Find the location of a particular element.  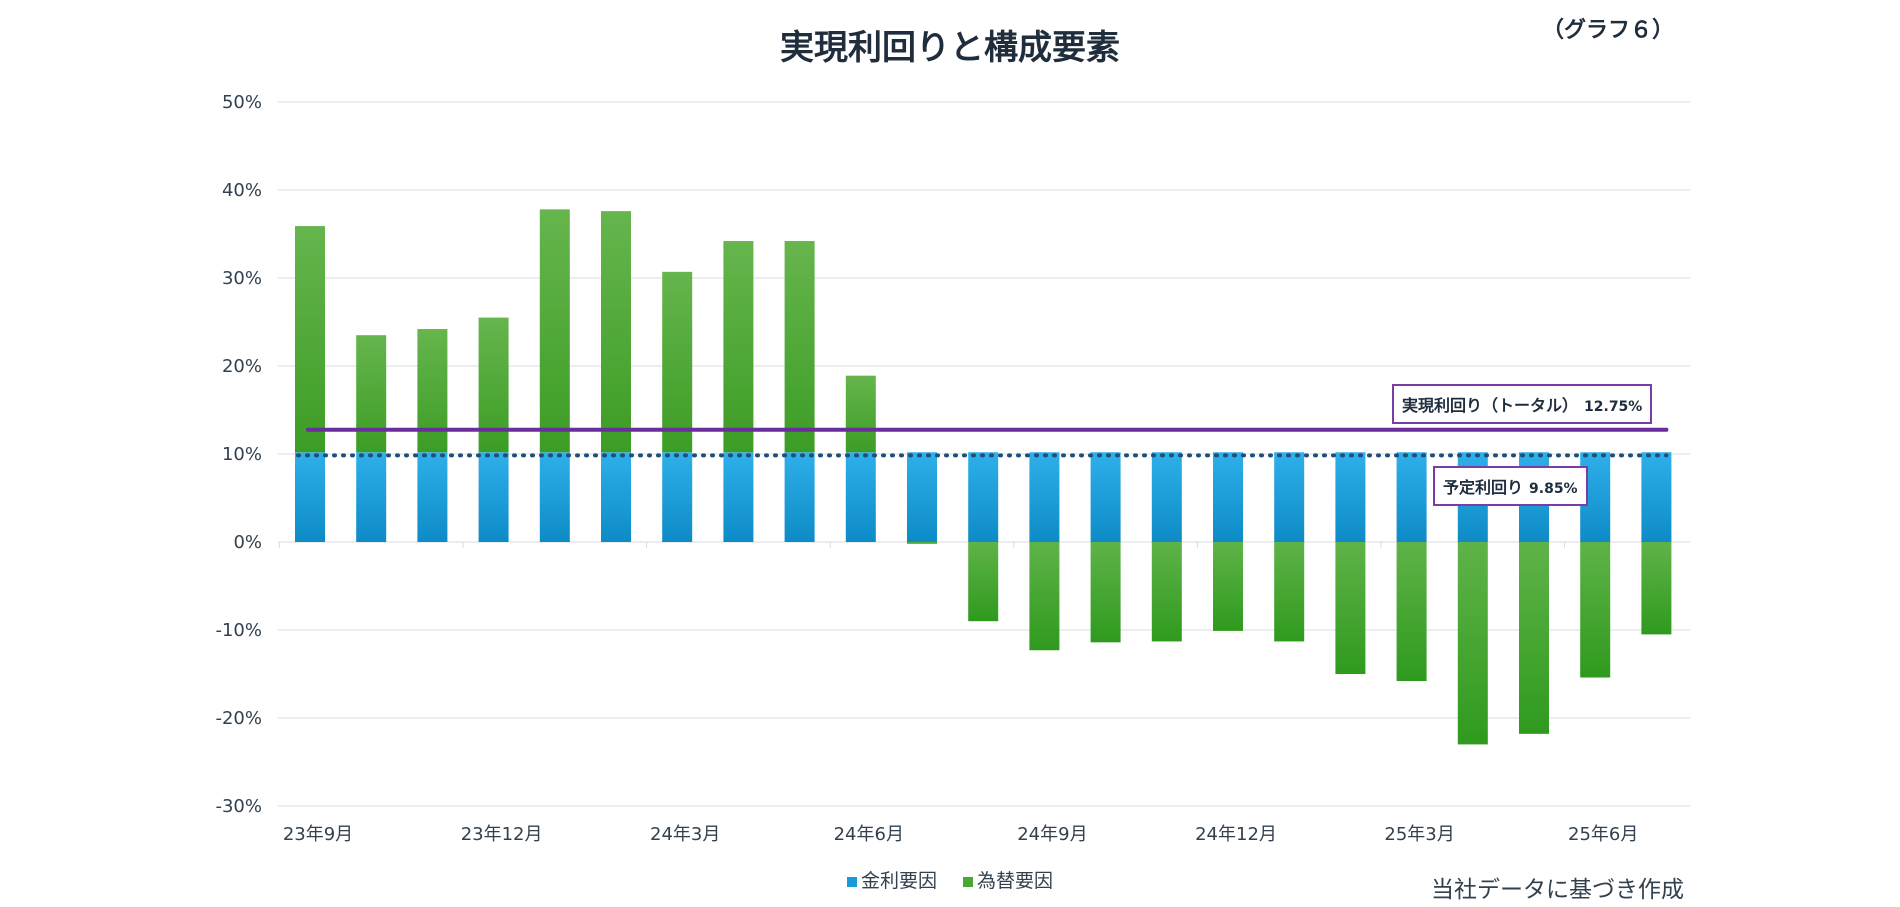

total-yield-label: 実現利回り（トータル） is located at coordinates (1490, 405).